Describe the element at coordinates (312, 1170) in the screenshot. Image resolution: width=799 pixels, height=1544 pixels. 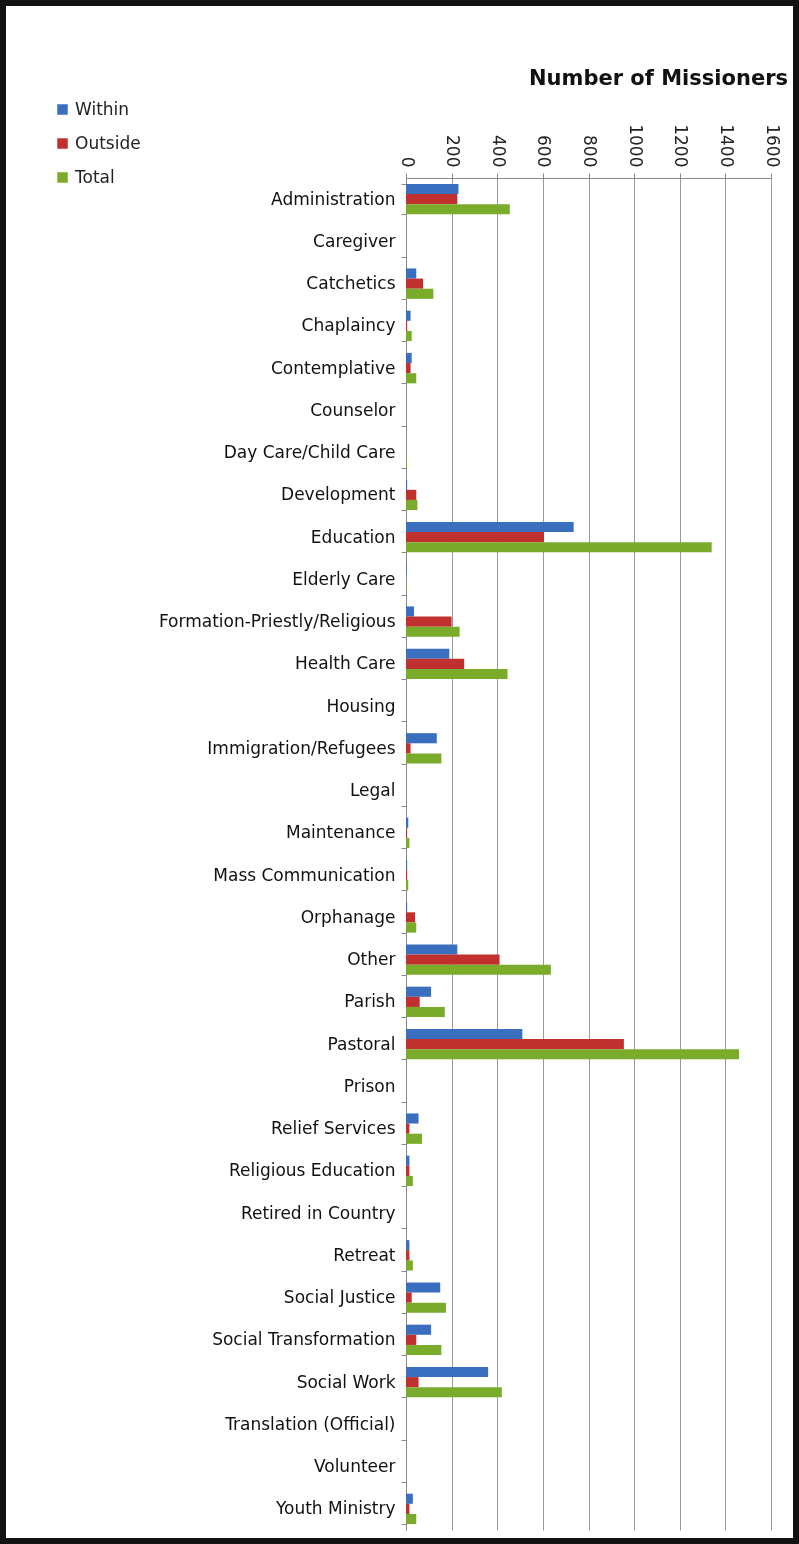
I see `y-tick-label: Religious Education` at that location.